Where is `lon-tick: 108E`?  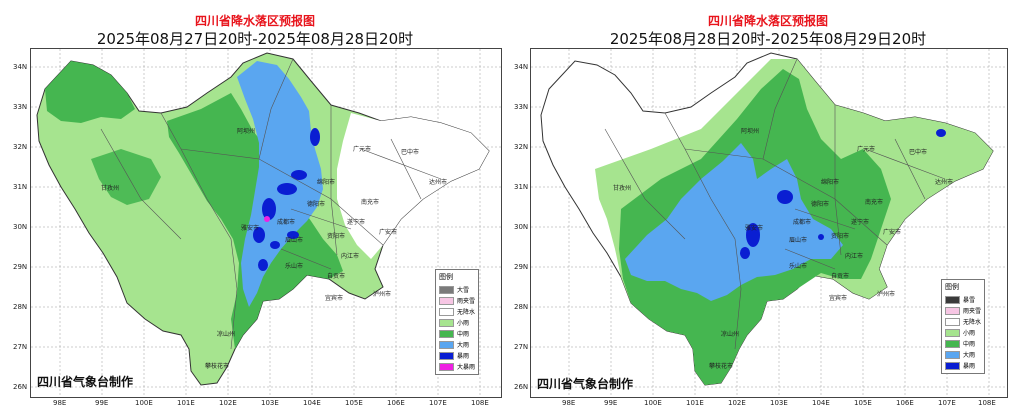 lon-tick: 108E is located at coordinates (987, 403).